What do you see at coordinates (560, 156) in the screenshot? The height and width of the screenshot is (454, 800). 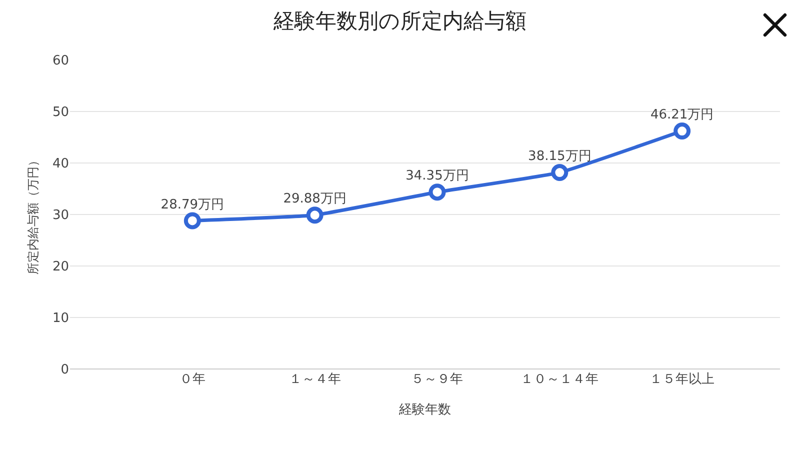 I see `data-label: 38.15万円` at bounding box center [560, 156].